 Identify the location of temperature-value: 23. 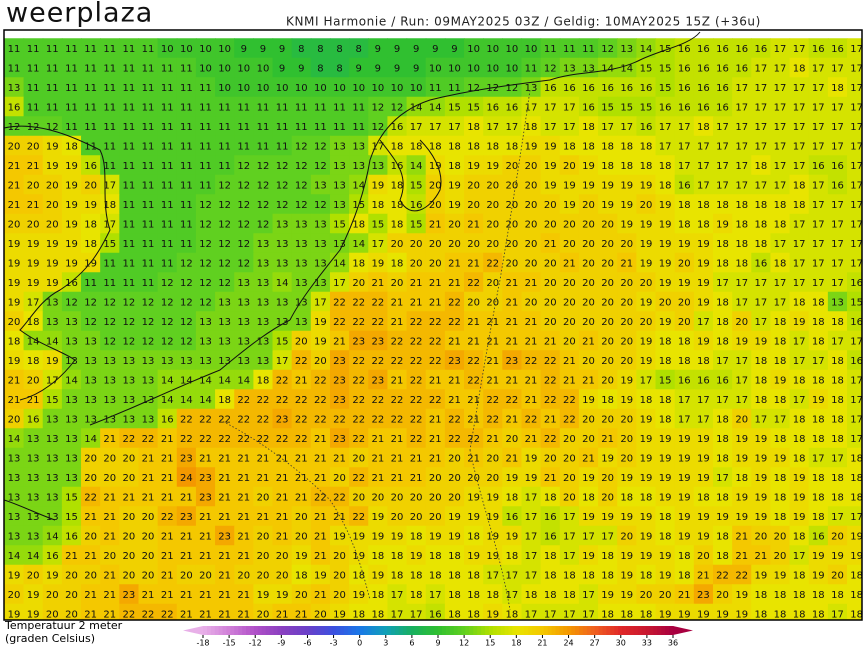
(339, 381).